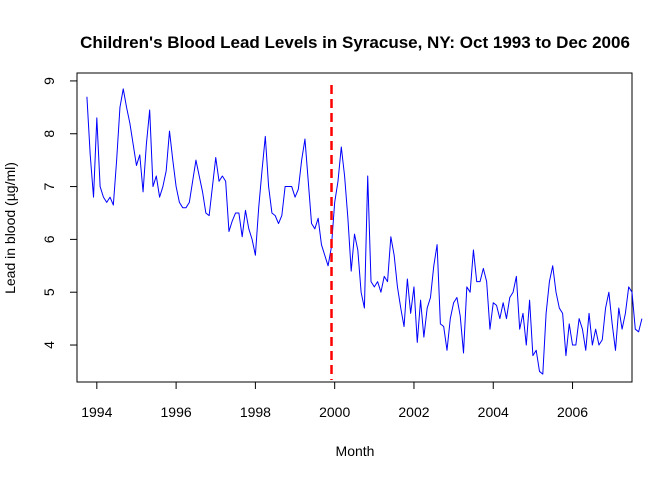 Image resolution: width=672 pixels, height=480 pixels. Describe the element at coordinates (49, 186) in the screenshot. I see `y-tick-label: 7` at that location.